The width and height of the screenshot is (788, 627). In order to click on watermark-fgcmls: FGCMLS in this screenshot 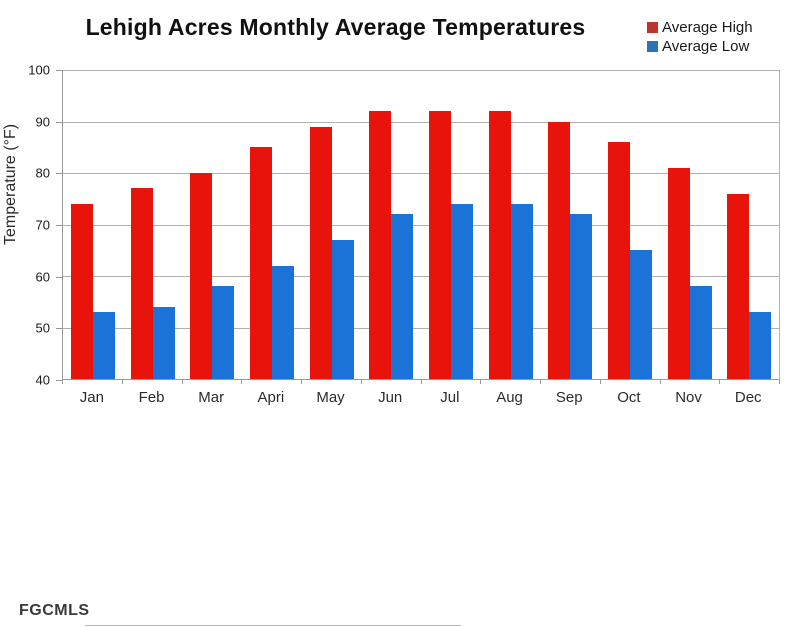, I will do `click(54, 610)`.